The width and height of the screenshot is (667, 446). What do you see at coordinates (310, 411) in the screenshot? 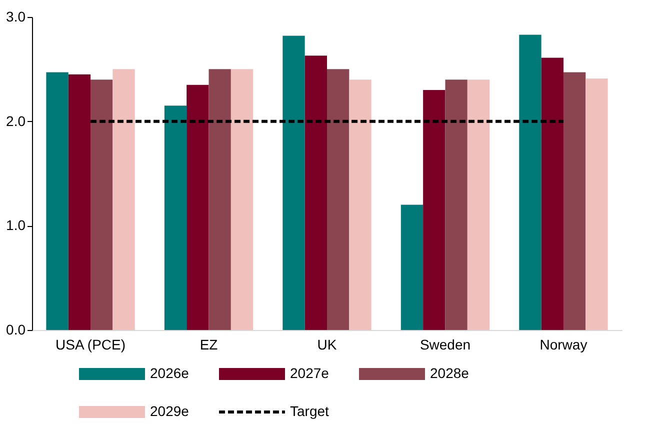
I see `legend-label: Target` at bounding box center [310, 411].